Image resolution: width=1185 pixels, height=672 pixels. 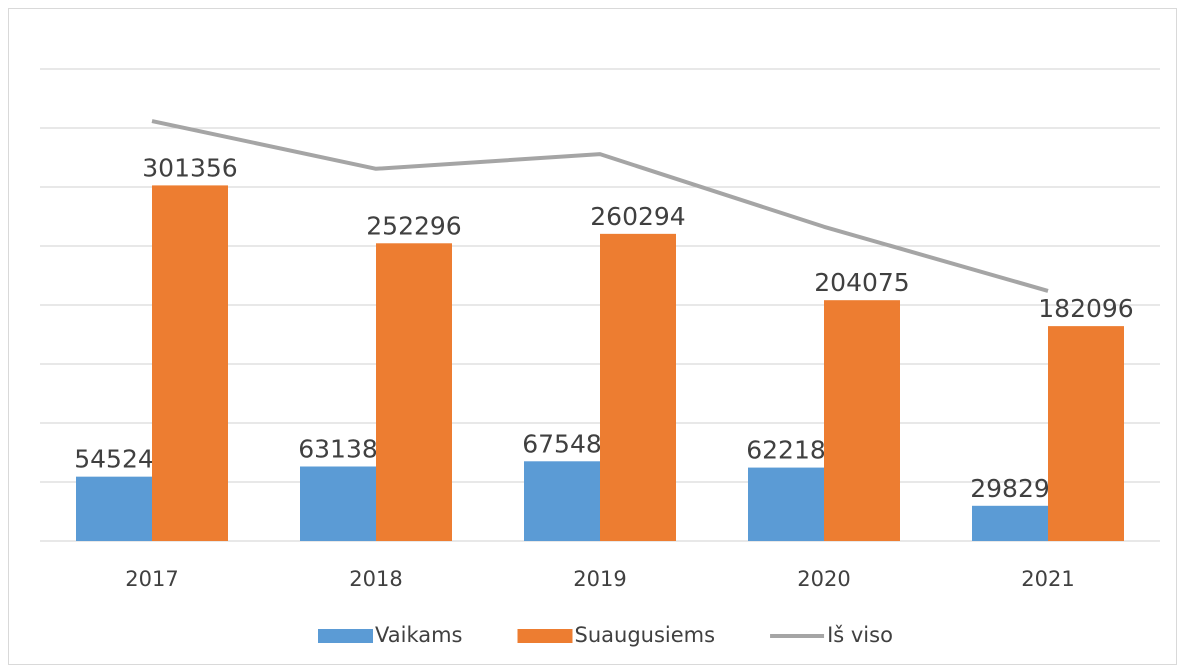 What do you see at coordinates (599, 579) in the screenshot?
I see `x-tick-label: 2019` at bounding box center [599, 579].